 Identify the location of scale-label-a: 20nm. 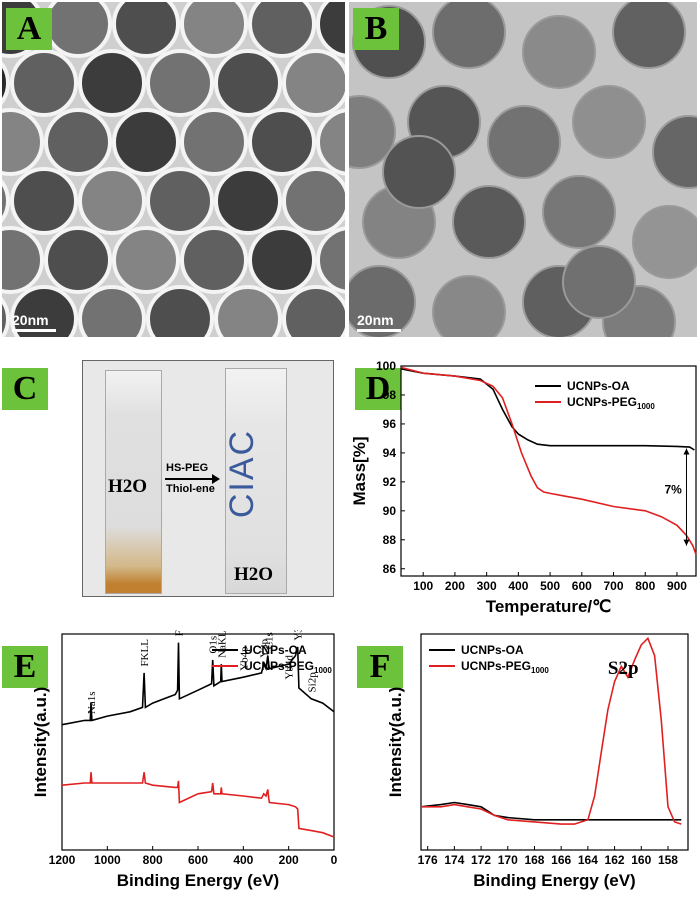
(30, 320).